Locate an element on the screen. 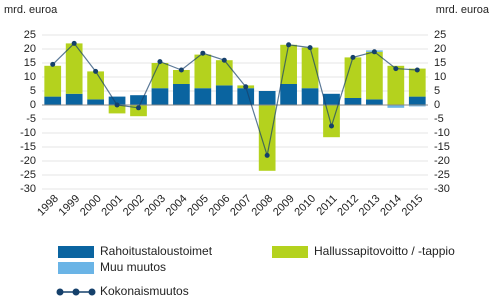 This screenshot has height=306, width=493. x-tick-label: 2004 is located at coordinates (177, 206).